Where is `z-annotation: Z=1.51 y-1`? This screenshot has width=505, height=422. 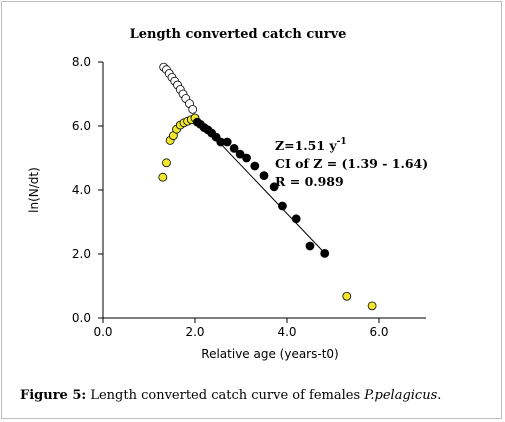
z-annotation: Z=1.51 y-1 is located at coordinates (311, 145).